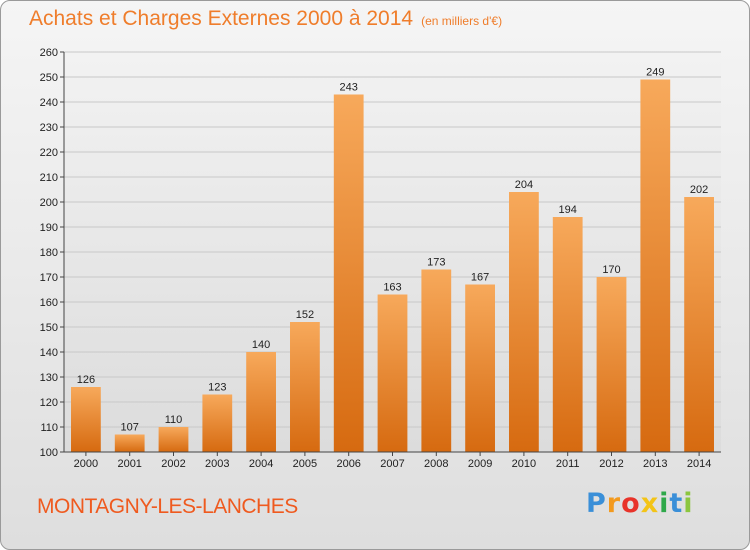 This screenshot has height=550, width=750. I want to click on data-label: 152, so click(305, 315).